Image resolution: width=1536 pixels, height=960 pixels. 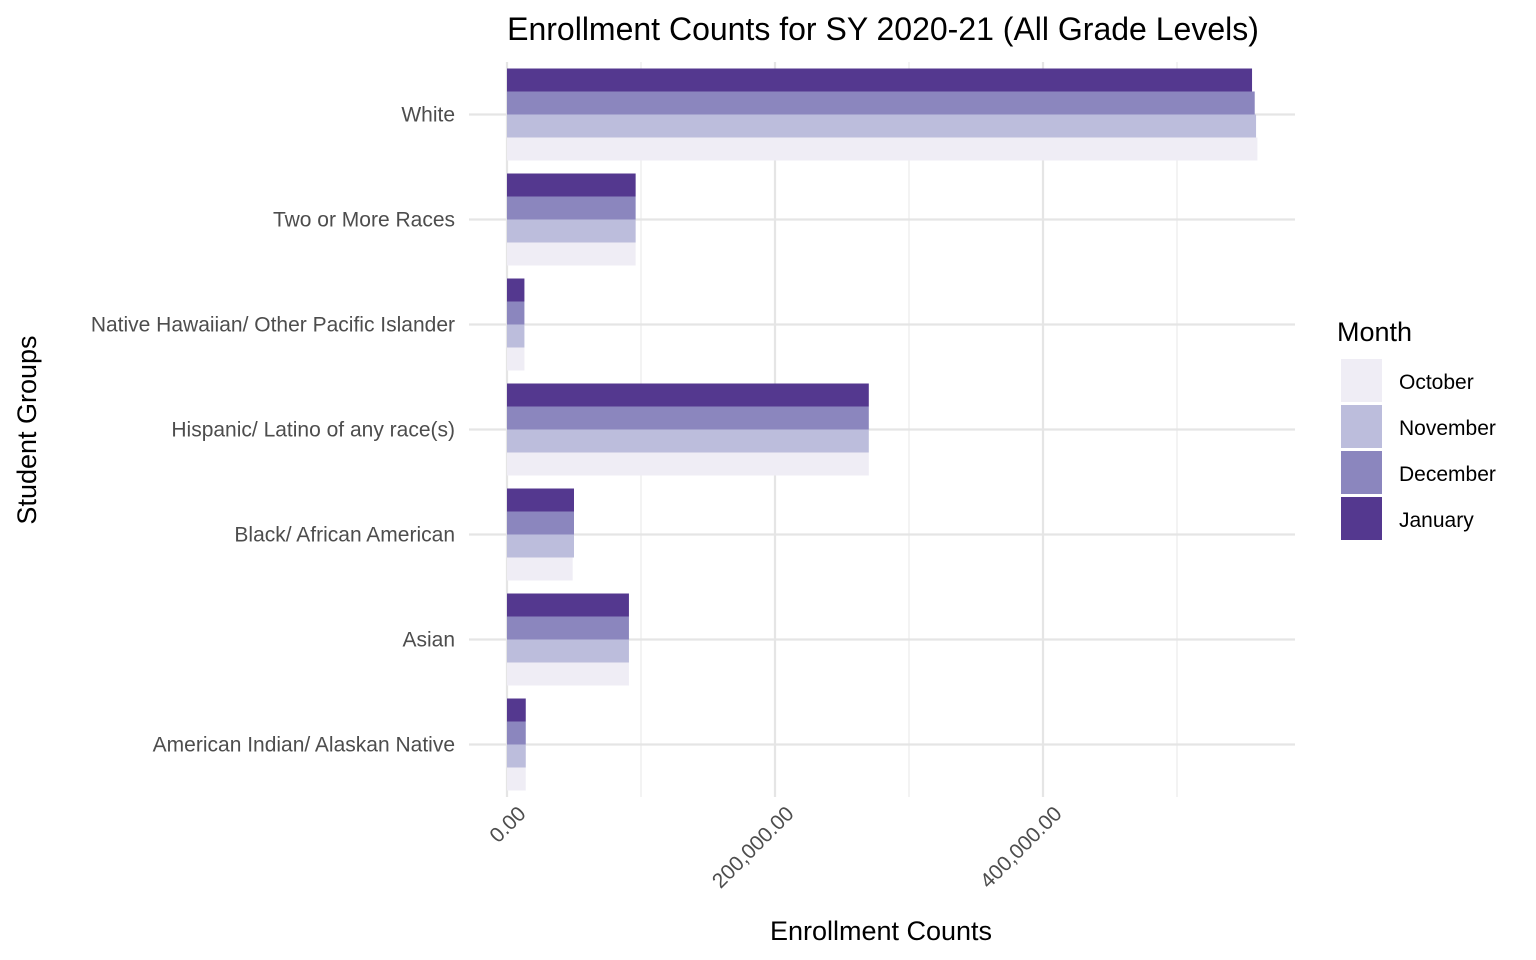 What do you see at coordinates (344, 535) in the screenshot?
I see `y-tick-label: Black/ African American` at bounding box center [344, 535].